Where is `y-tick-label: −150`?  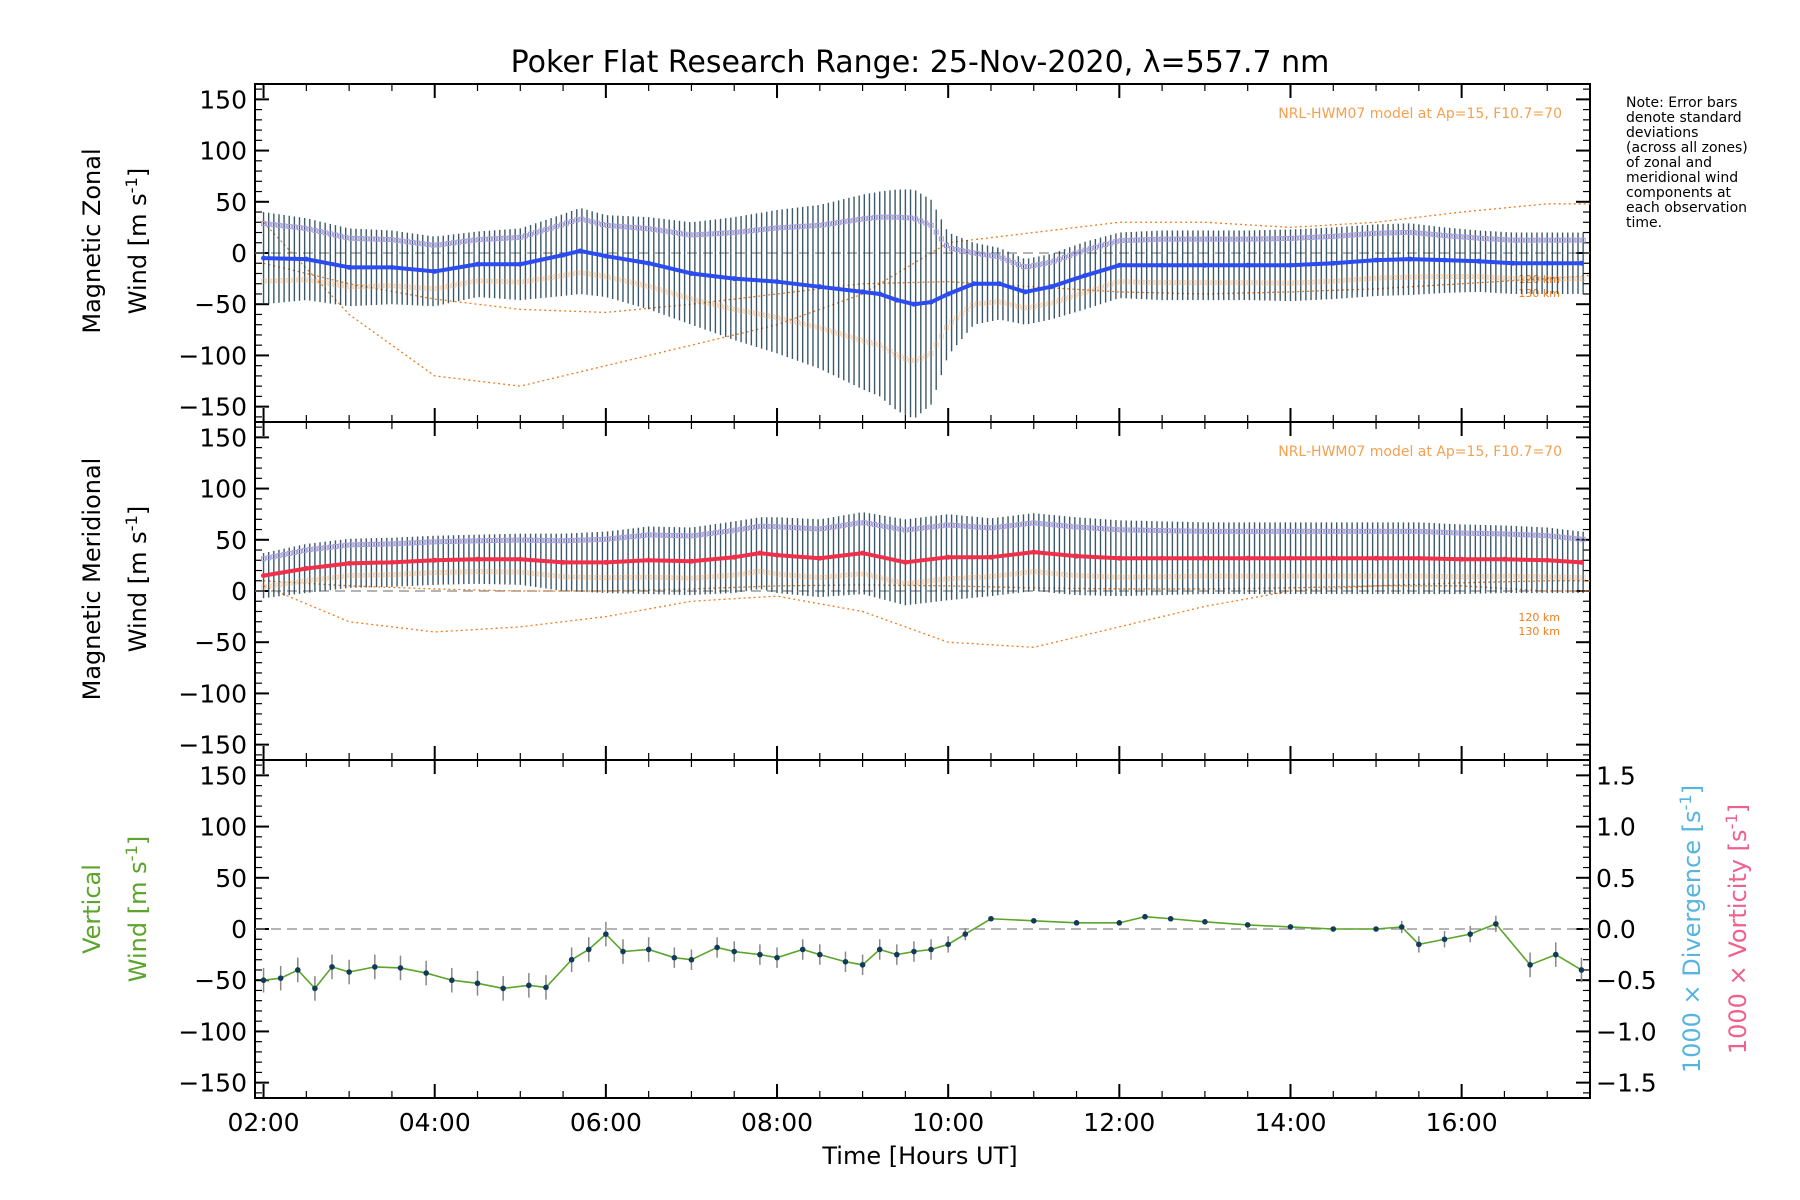
y-tick-label: −150 is located at coordinates (212, 745).